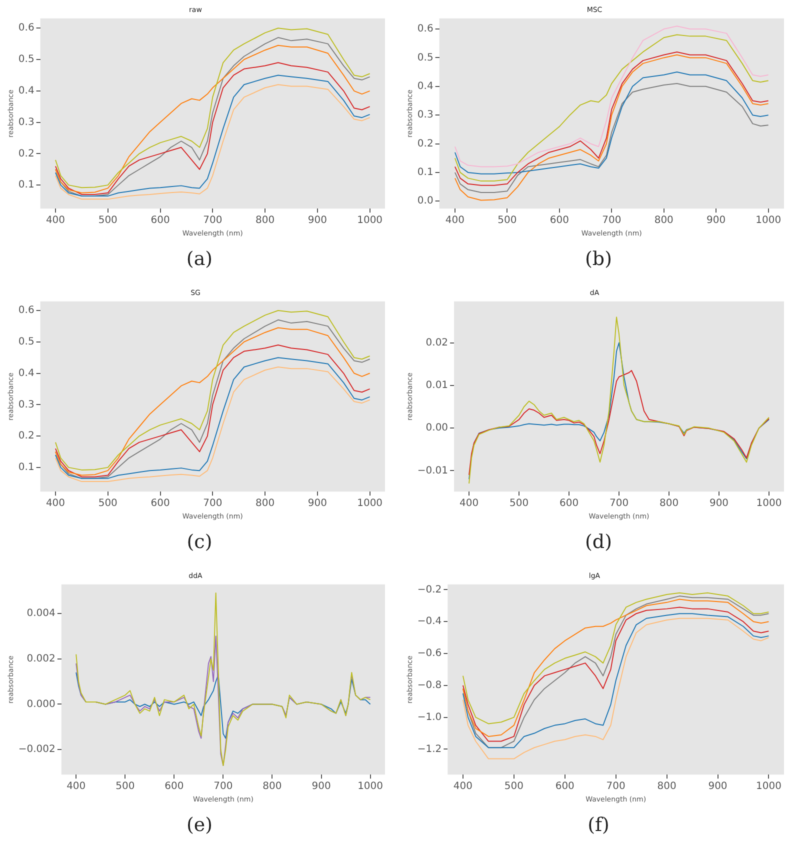 Image resolution: width=798 pixels, height=851 pixels. What do you see at coordinates (425, 201) in the screenshot?
I see `y-tick-label: 0.0` at bounding box center [425, 201].